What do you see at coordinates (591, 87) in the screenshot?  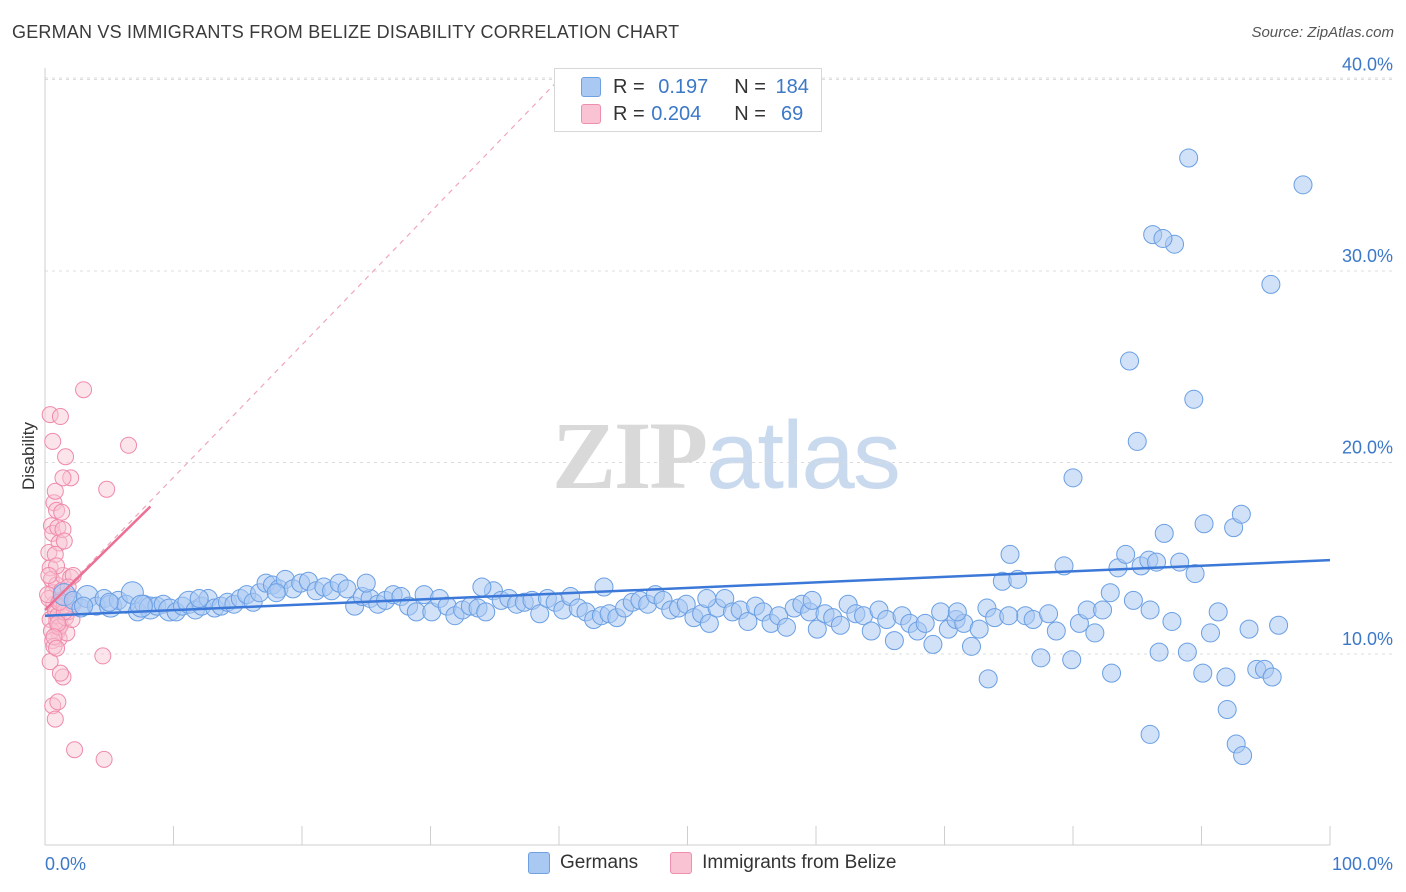 I see `legend-swatch-germans` at bounding box center [591, 87].